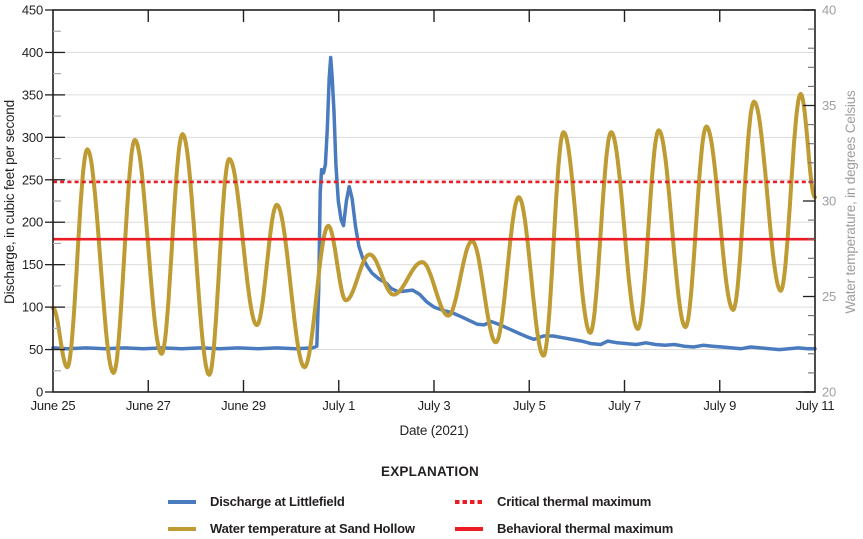 The image size is (863, 539). I want to click on left-axis-tick-label: 100, so click(32, 307).